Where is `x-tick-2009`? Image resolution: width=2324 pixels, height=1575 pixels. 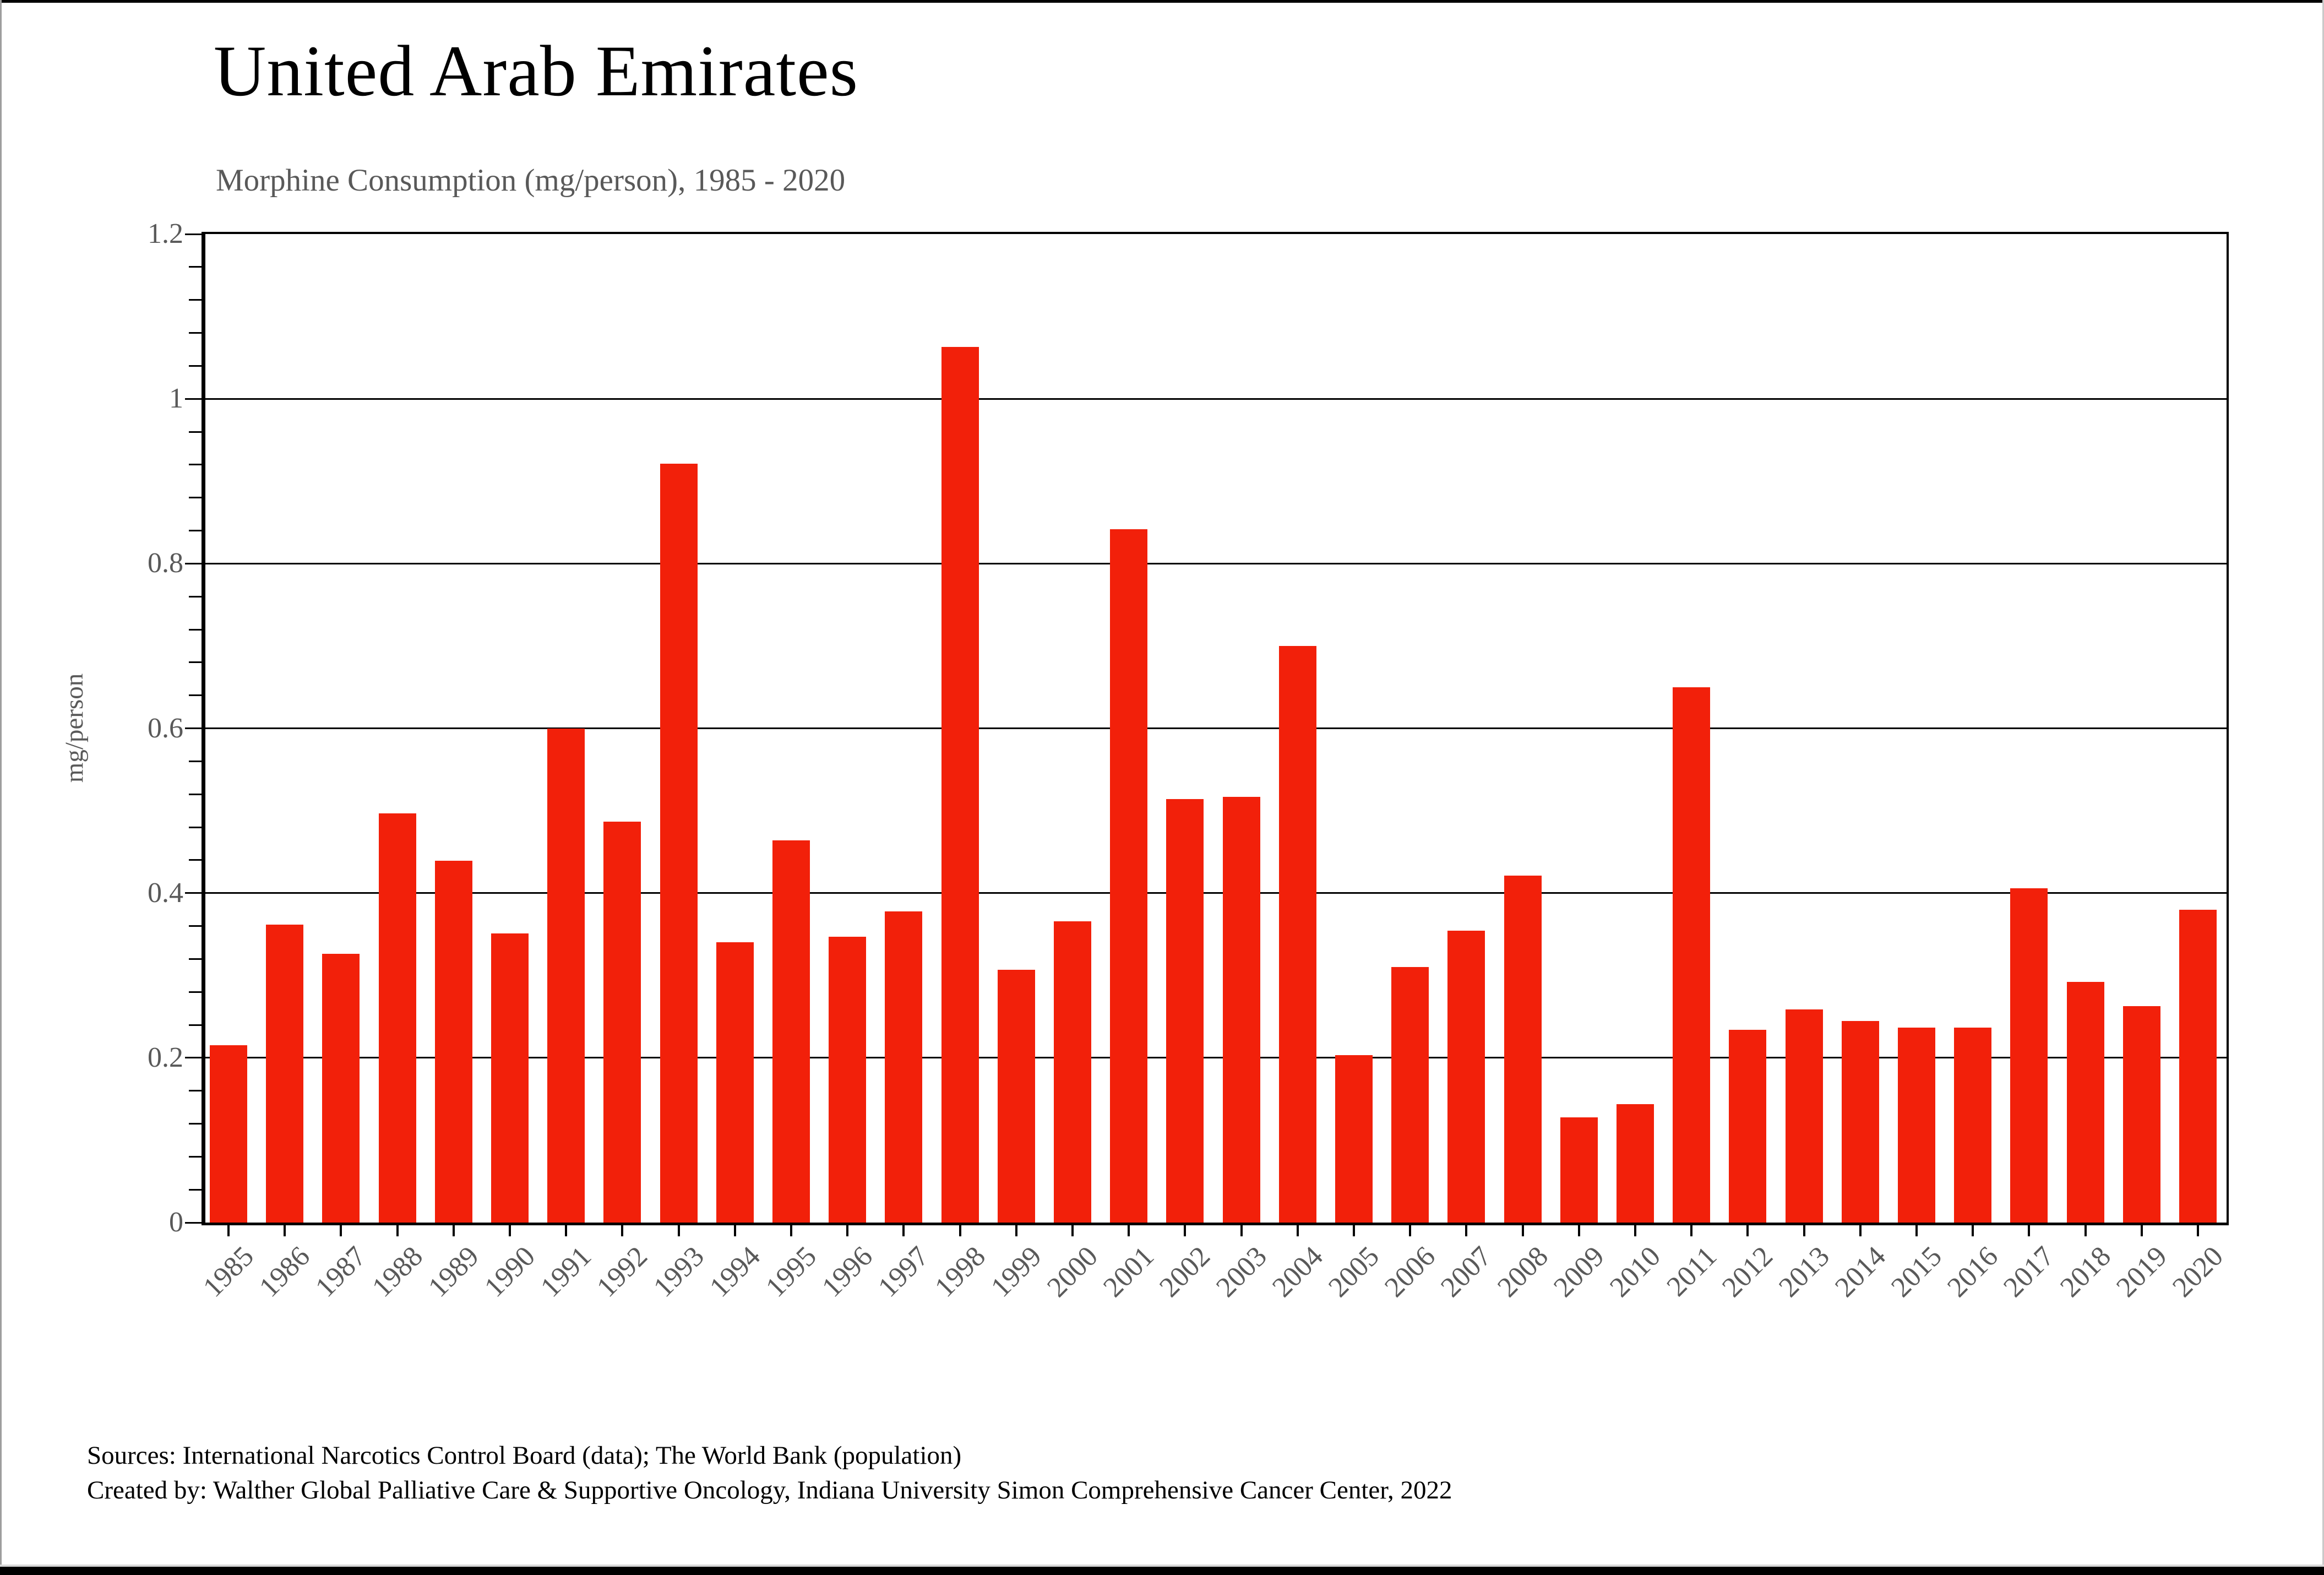
x-tick-2009 is located at coordinates (1578, 1231).